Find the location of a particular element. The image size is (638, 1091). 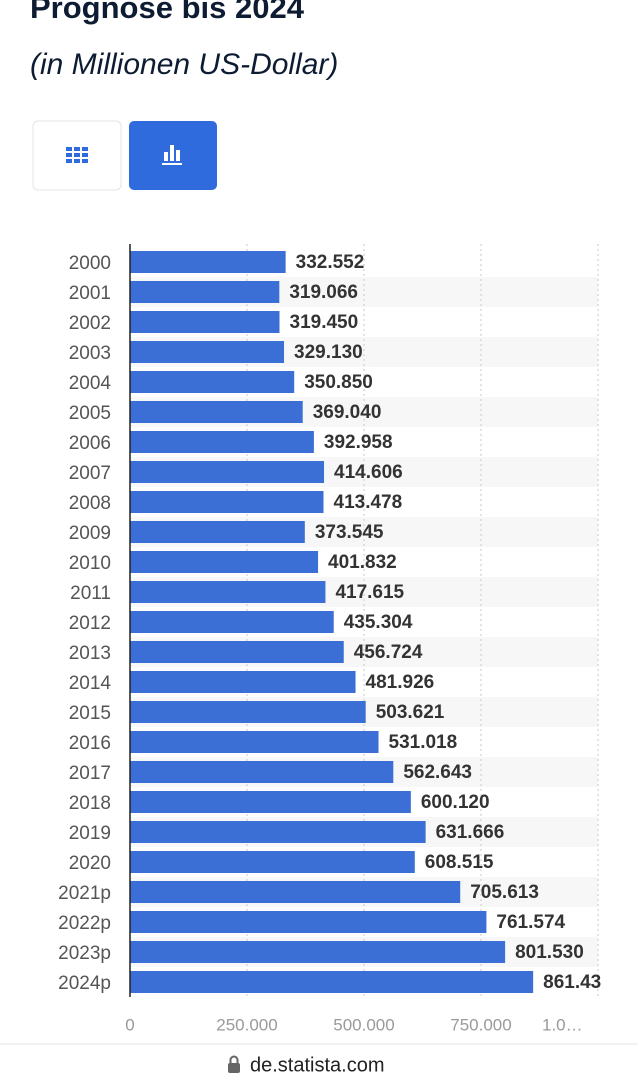

value-label: 417.615 is located at coordinates (369, 592).